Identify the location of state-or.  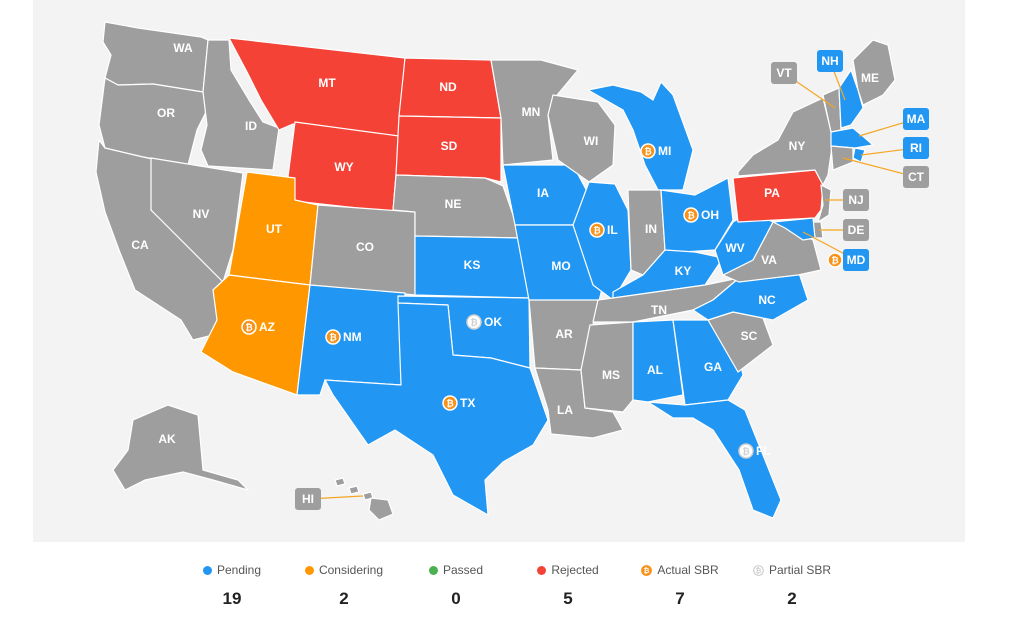
(153, 121).